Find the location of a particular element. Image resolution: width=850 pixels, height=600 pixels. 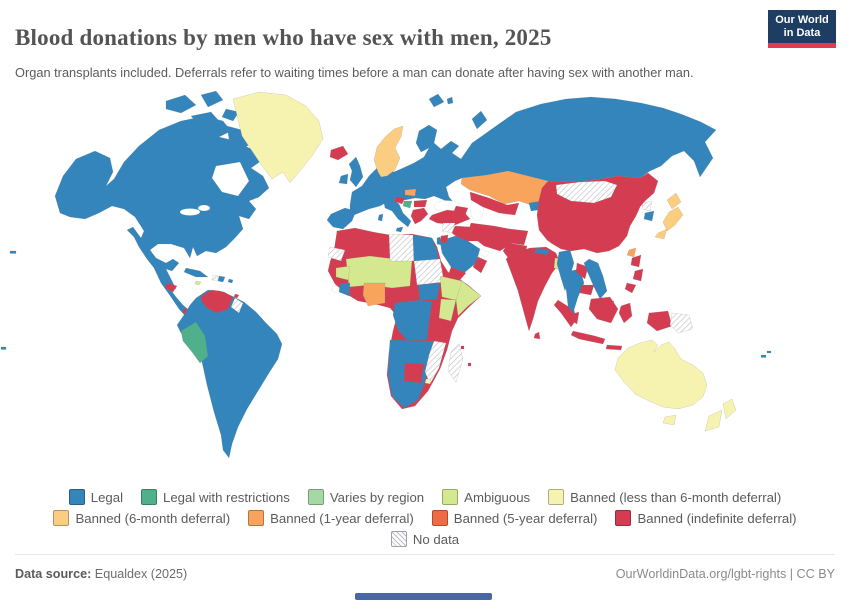

country-bulgaria is located at coordinates (420, 203).